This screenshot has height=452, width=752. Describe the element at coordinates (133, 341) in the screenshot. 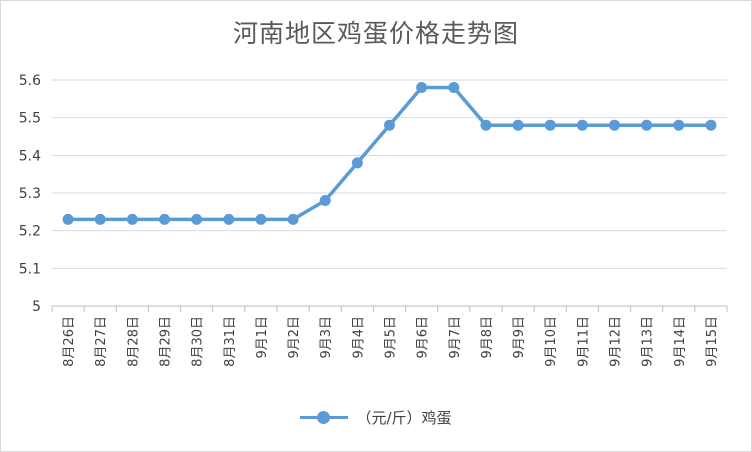

I see `x-tick-label: 8月28日` at that location.